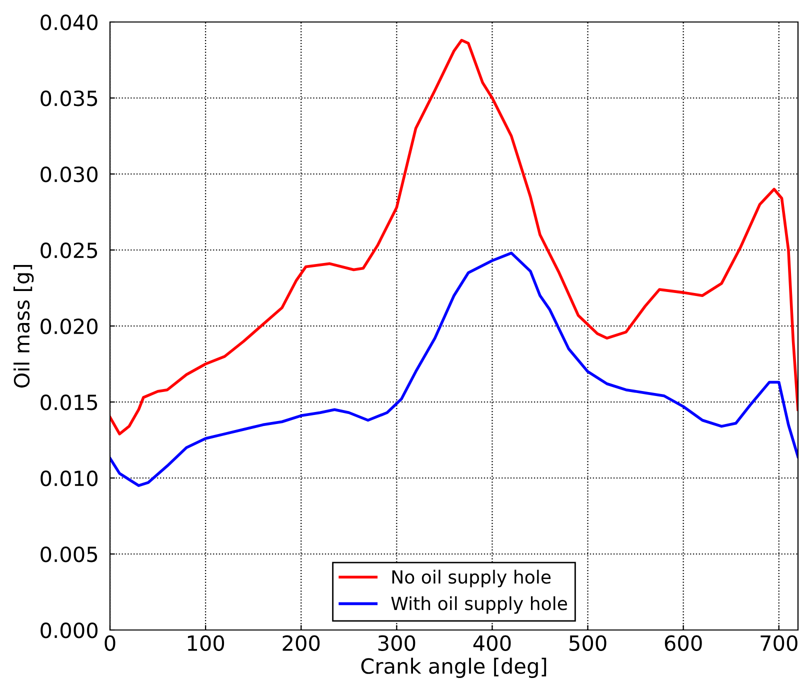 Image resolution: width=804 pixels, height=682 pixels. What do you see at coordinates (683, 643) in the screenshot?
I see `x-tick-label: 600` at bounding box center [683, 643].